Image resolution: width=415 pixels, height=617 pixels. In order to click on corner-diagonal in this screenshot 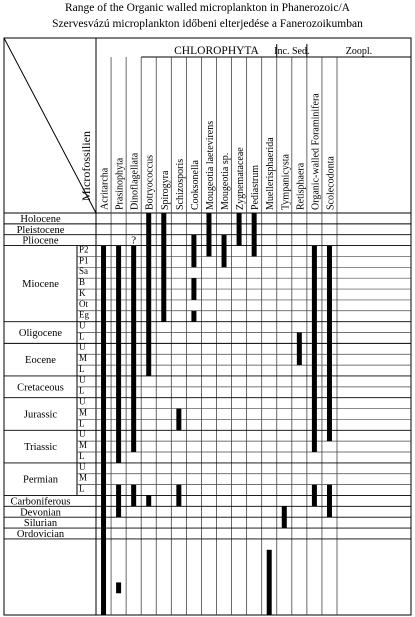, I will do `click(50, 125)`.